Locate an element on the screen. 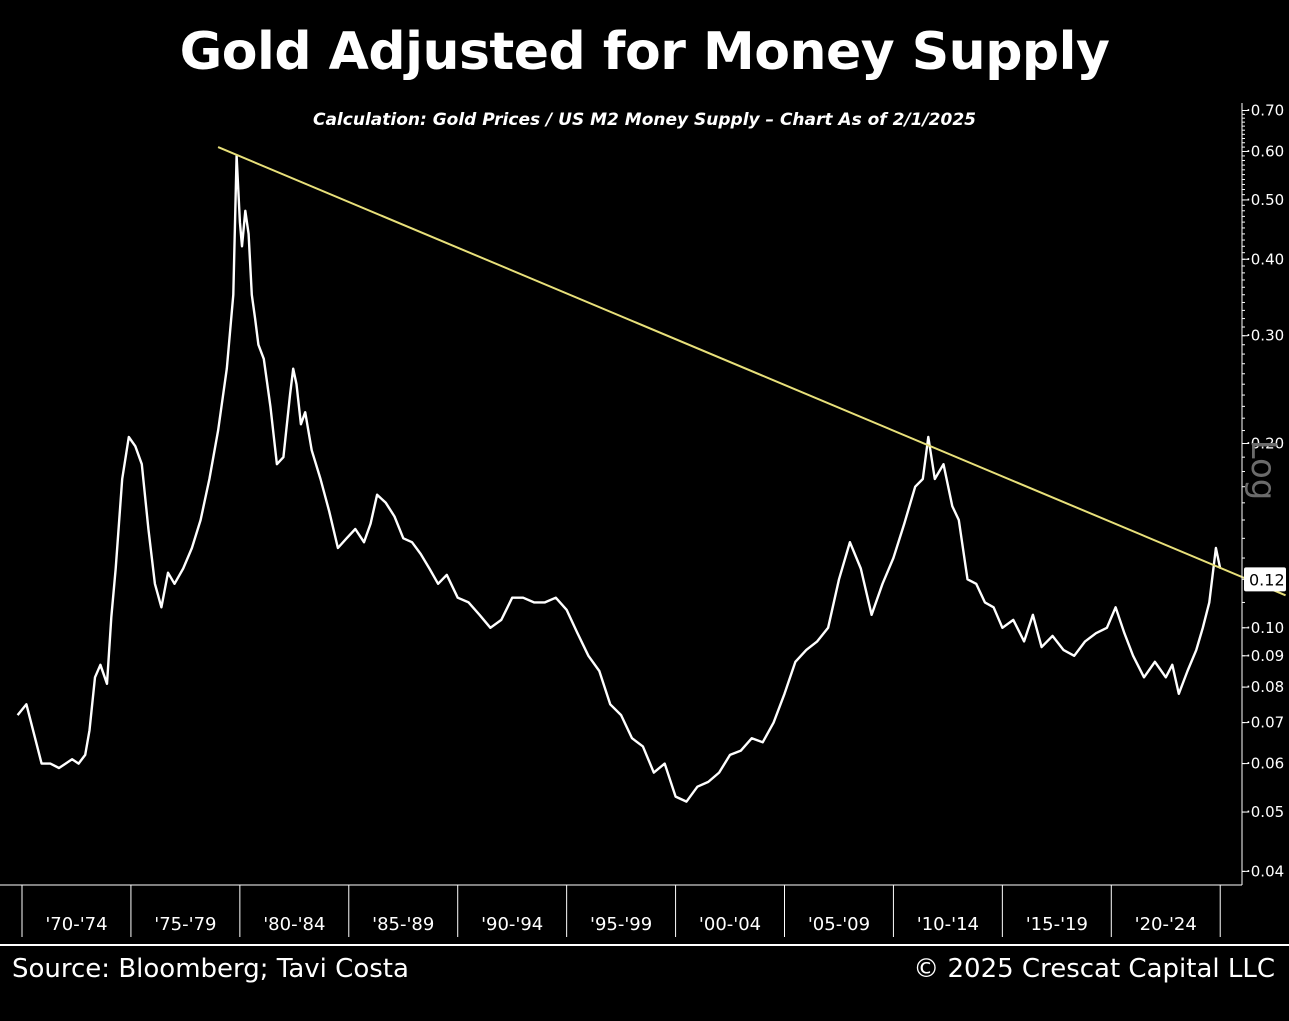  current-value-label: 0.12 is located at coordinates (1267, 579).